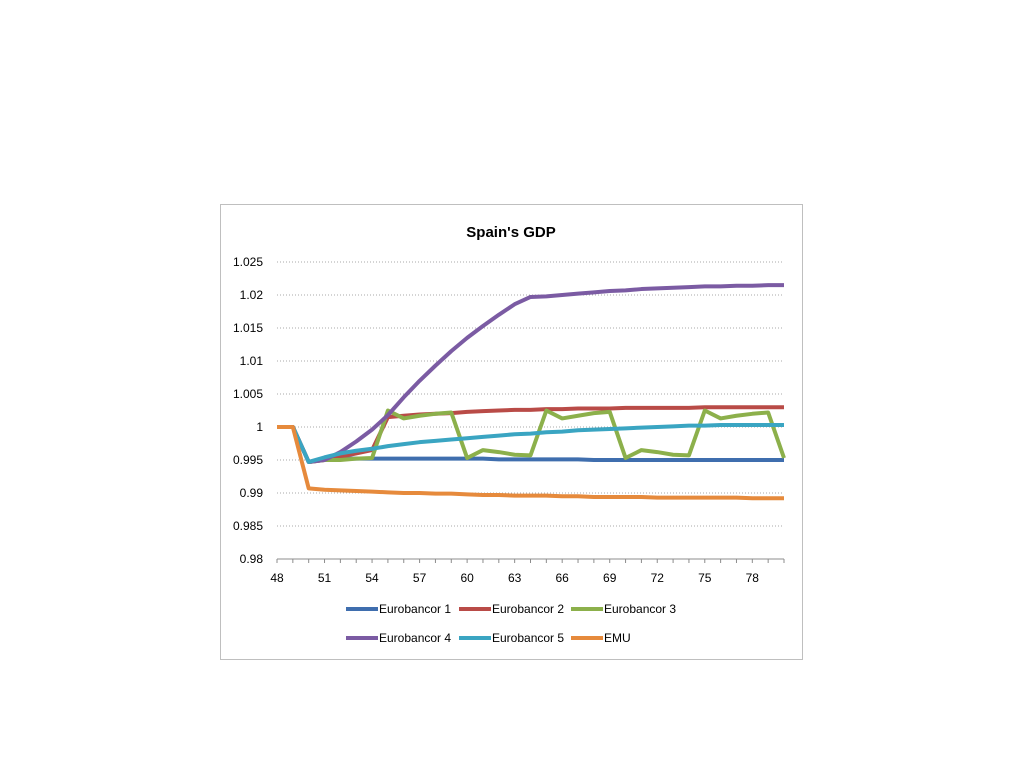  What do you see at coordinates (372, 578) in the screenshot?
I see `x-tick-label: 54` at bounding box center [372, 578].